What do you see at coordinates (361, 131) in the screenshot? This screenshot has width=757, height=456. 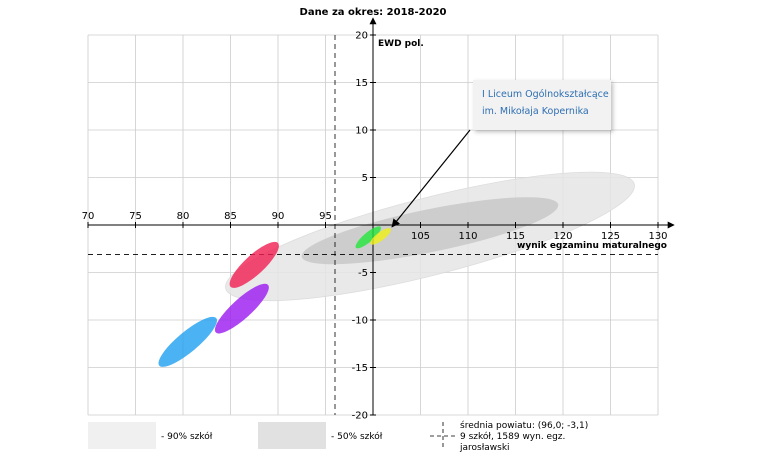 I see `y-tick-label: 10` at bounding box center [361, 131].